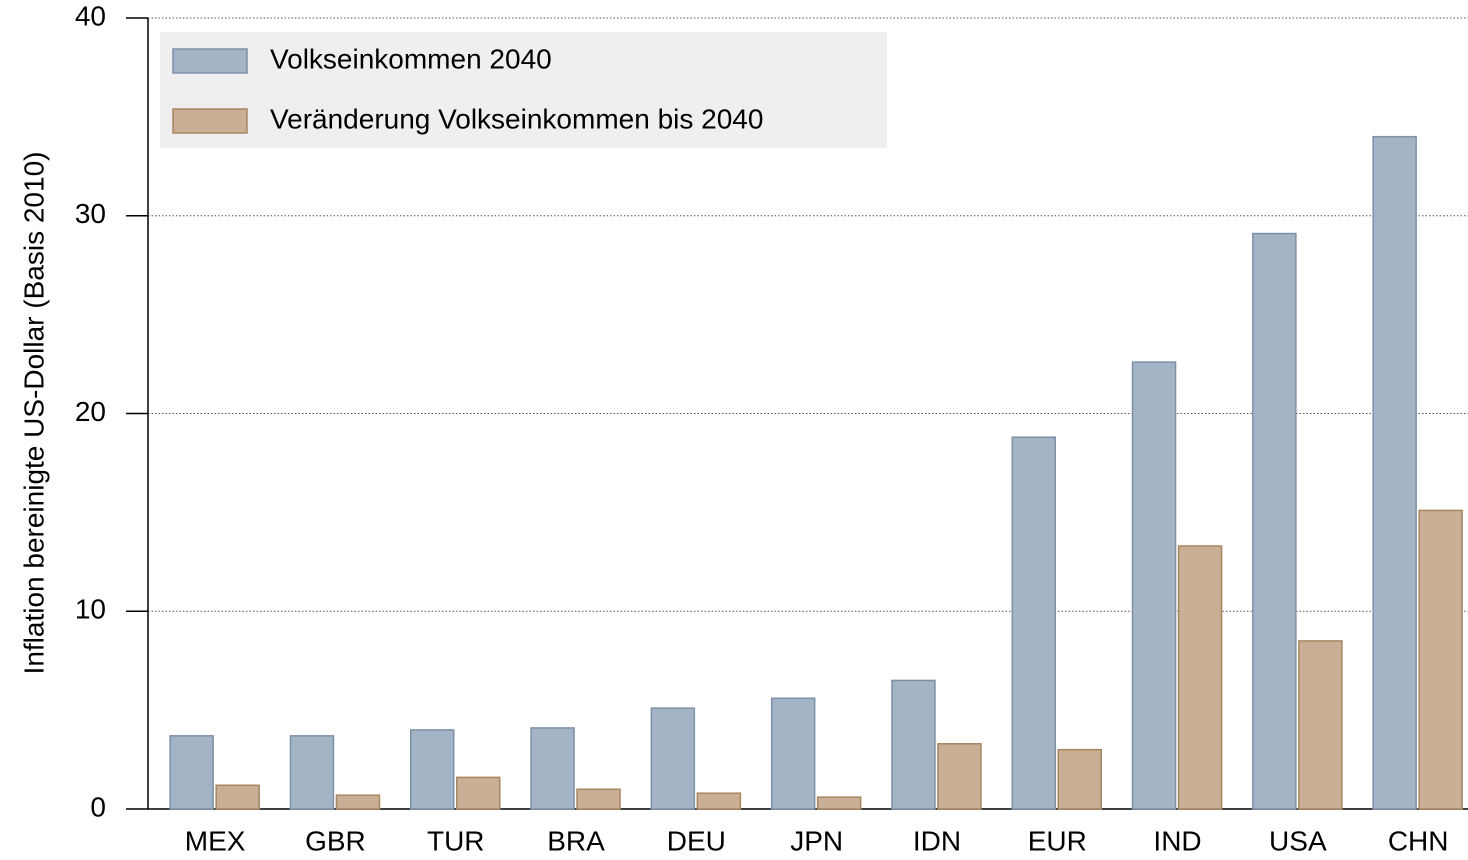 The width and height of the screenshot is (1468, 860). I want to click on x-tick-label: DEU, so click(696, 840).